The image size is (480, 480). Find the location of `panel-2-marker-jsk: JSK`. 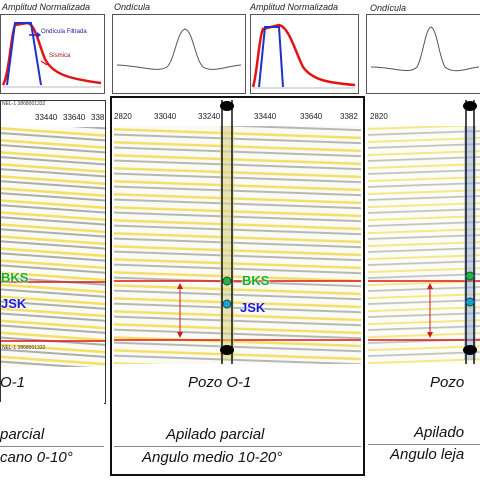

panel-2-marker-jsk: JSK is located at coordinates (253, 307).